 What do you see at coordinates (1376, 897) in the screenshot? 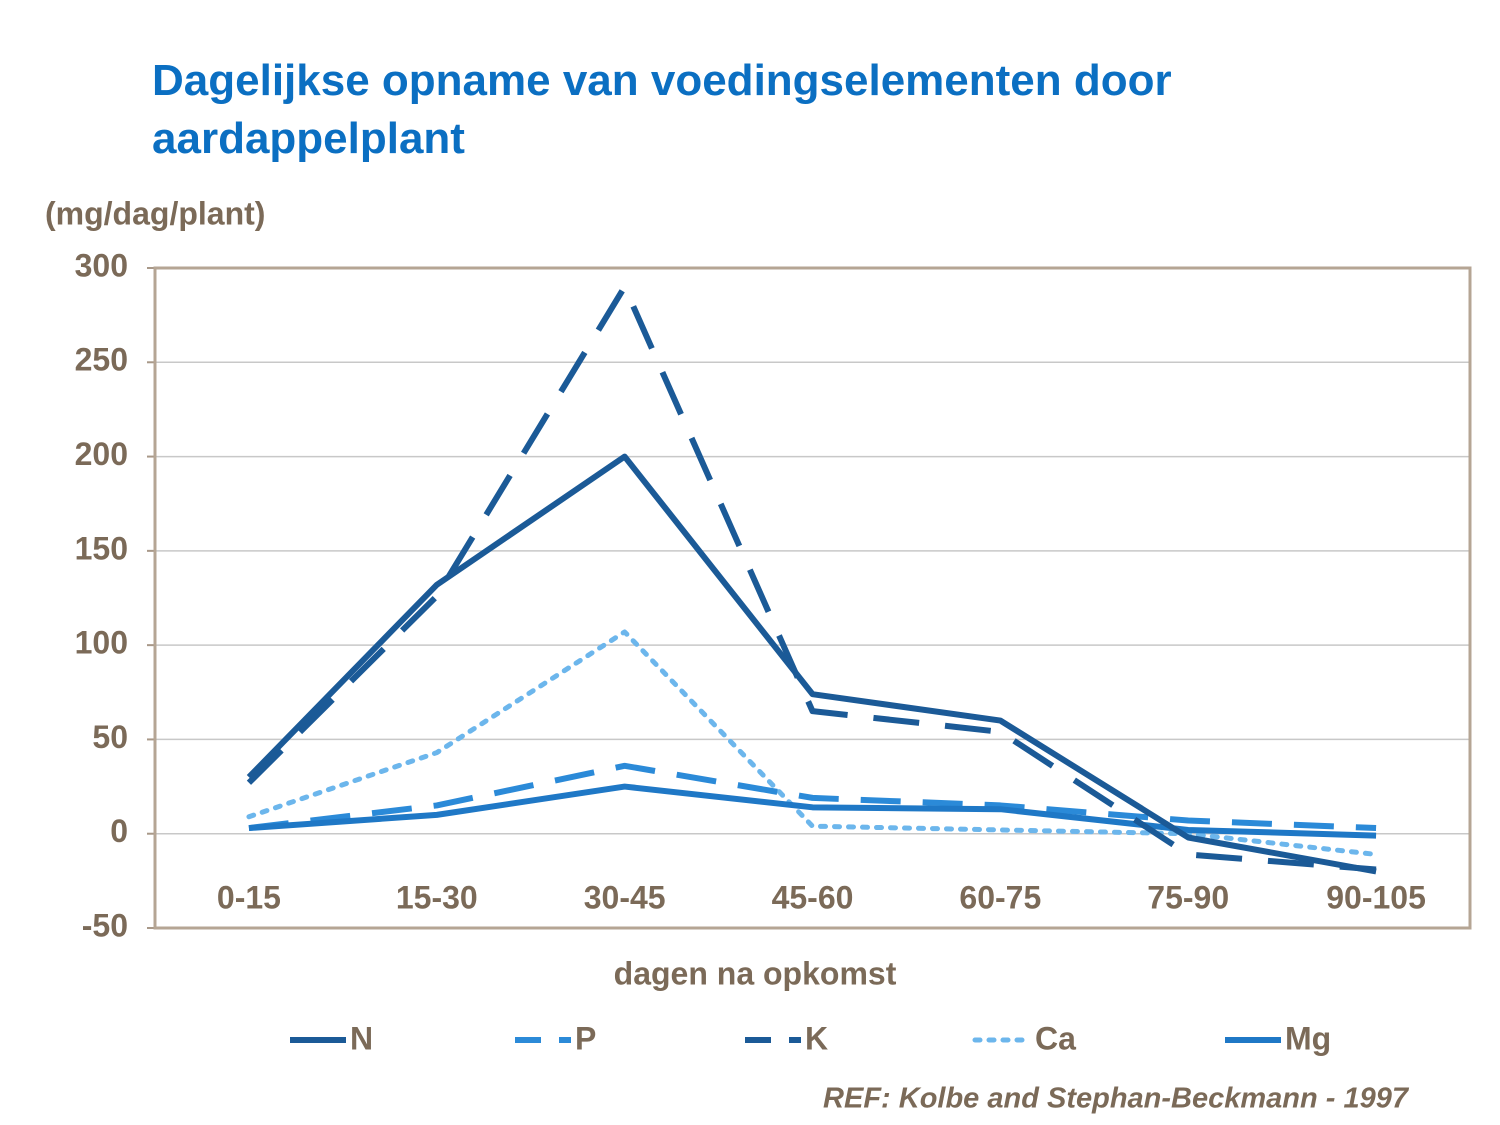
I see `x-tick-label: 90-105` at bounding box center [1376, 897].